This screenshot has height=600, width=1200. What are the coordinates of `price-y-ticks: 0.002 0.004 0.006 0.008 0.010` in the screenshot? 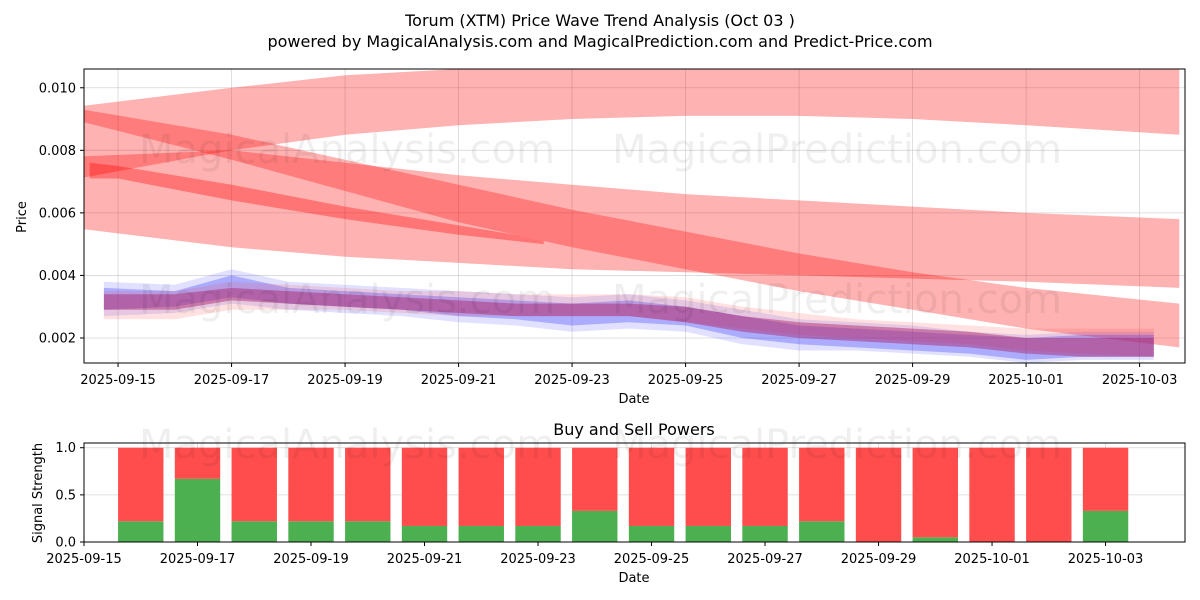 It's located at (61, 213).